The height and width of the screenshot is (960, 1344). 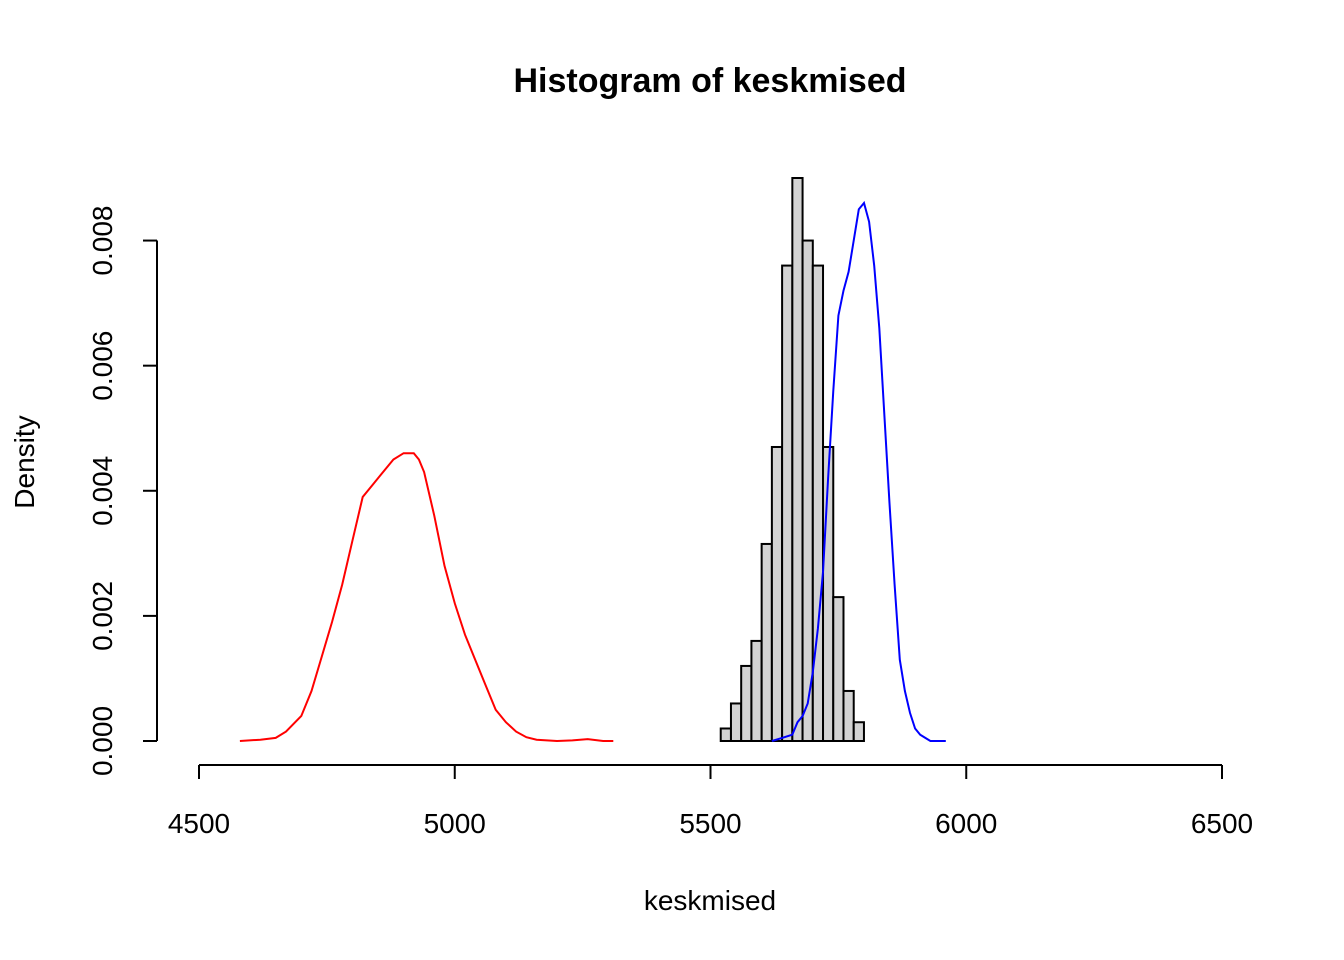 What do you see at coordinates (710, 900) in the screenshot?
I see `x-axis-label: keskmised` at bounding box center [710, 900].